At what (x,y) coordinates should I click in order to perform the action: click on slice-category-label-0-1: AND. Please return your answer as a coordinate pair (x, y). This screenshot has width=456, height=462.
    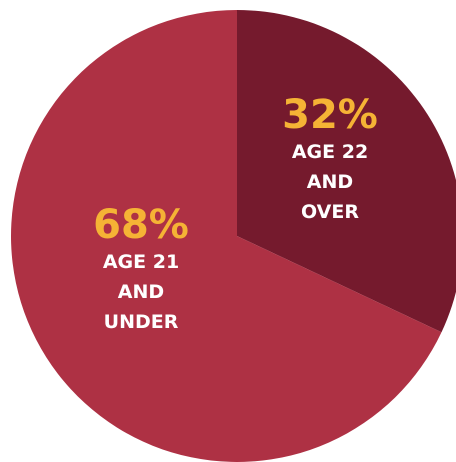
    Looking at the image, I should click on (330, 182).